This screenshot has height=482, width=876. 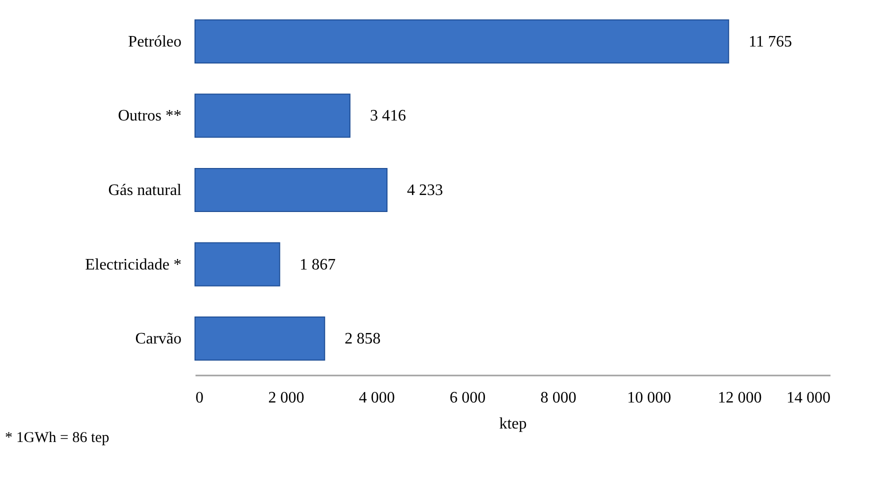 I want to click on x-tick-label: 0, so click(x=200, y=398).